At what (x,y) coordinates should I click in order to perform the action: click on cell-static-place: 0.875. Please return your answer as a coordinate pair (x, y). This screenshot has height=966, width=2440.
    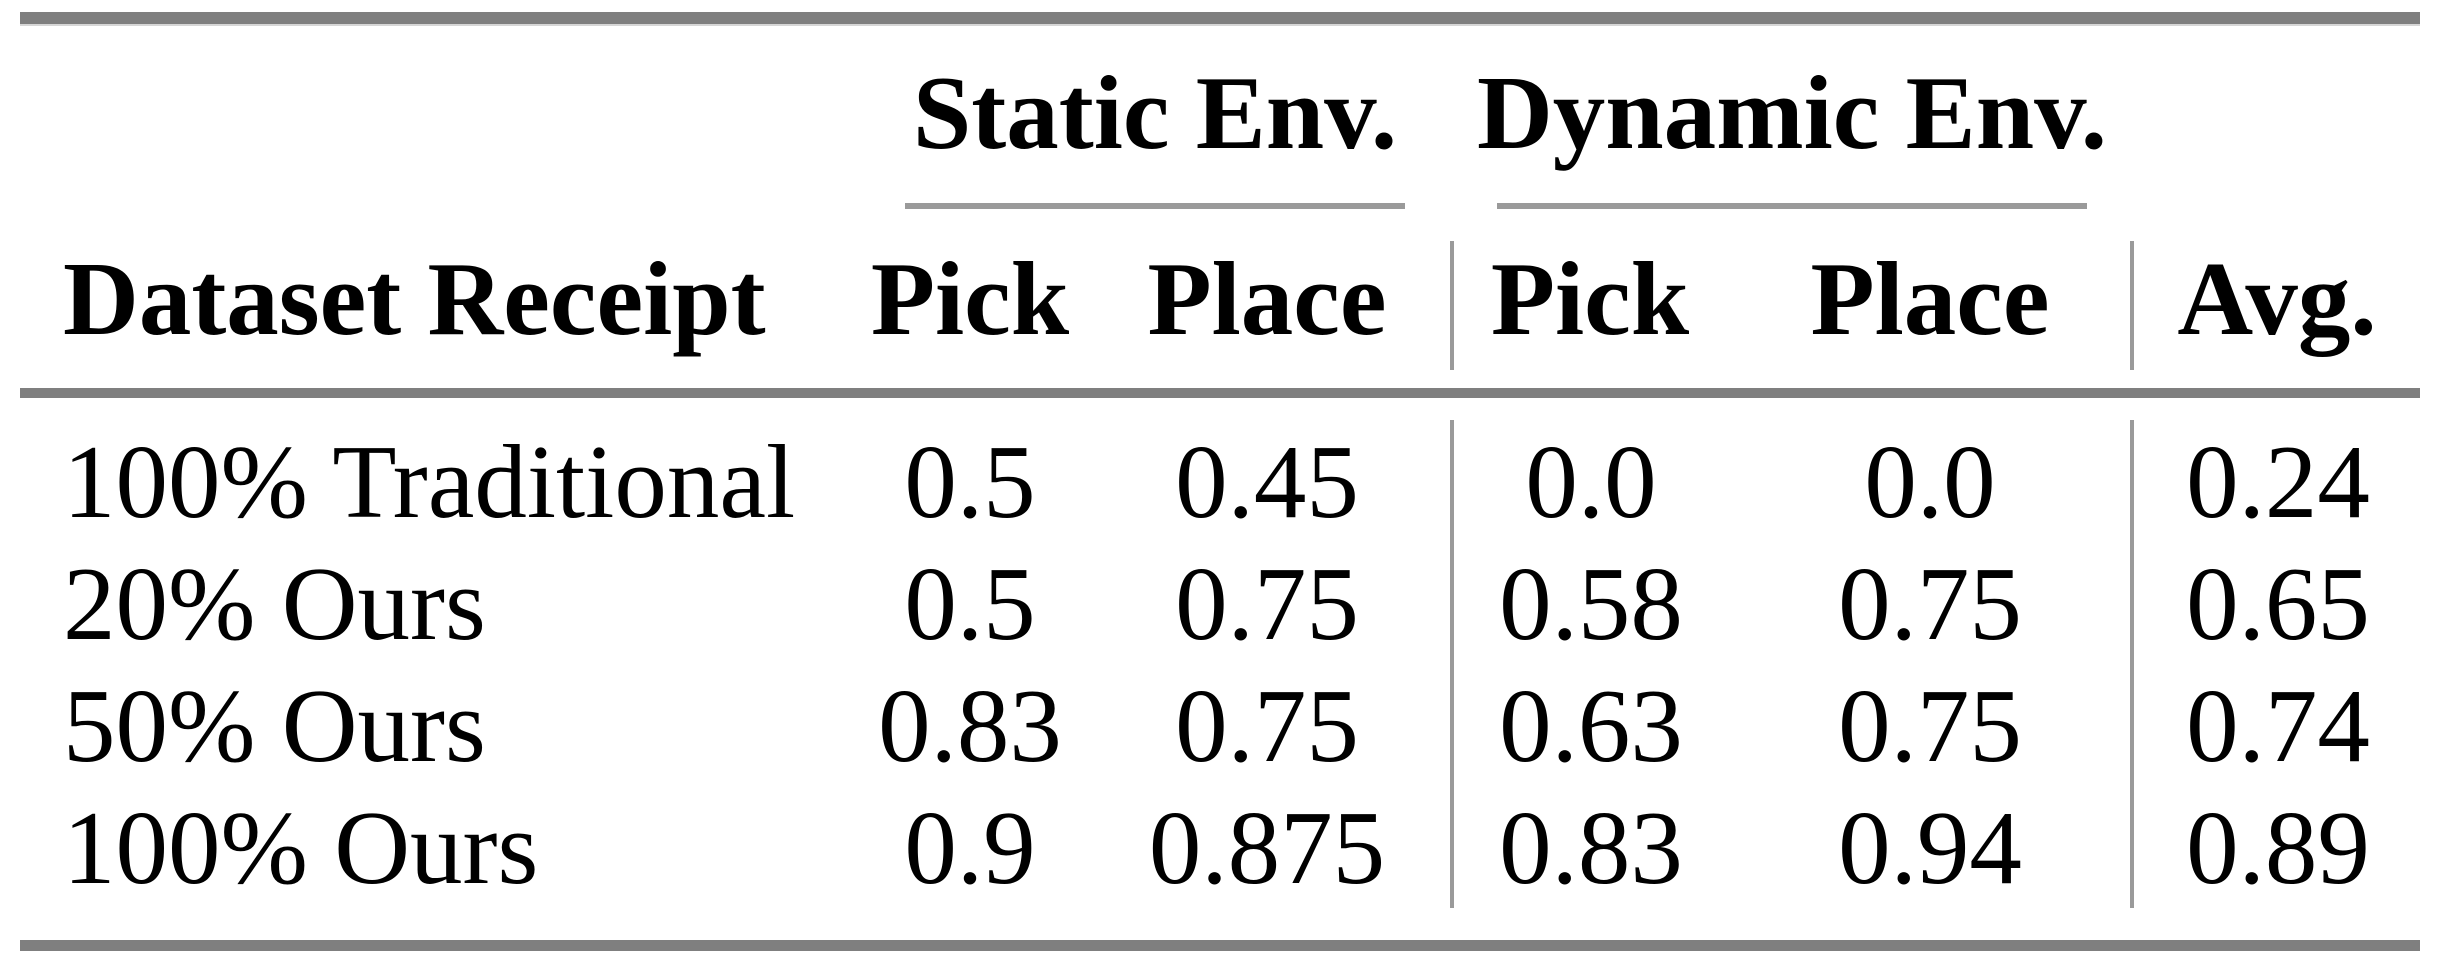
    Looking at the image, I should click on (1267, 847).